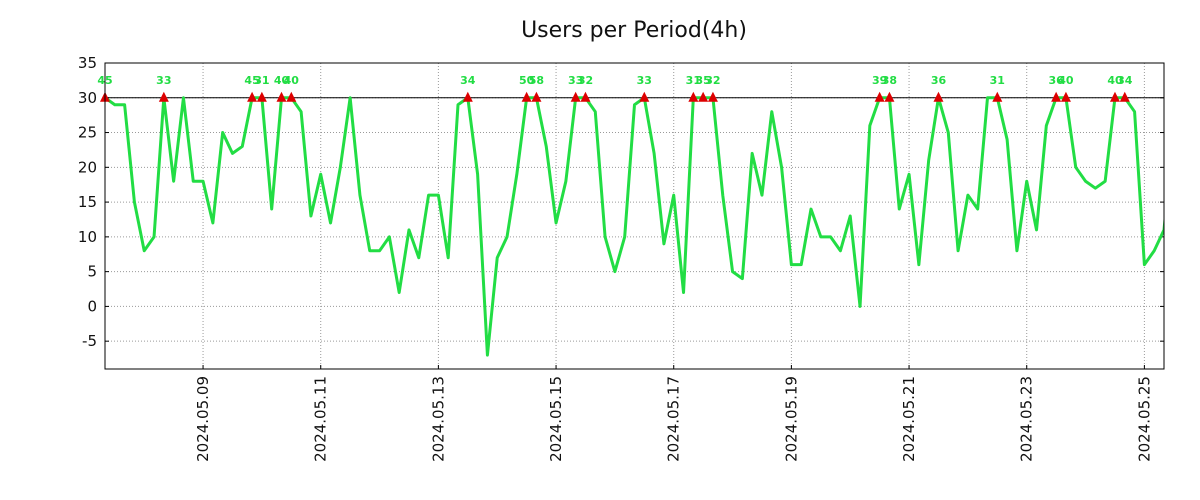  Describe the element at coordinates (87, 98) in the screenshot. I see `y-tick-label: 30` at that location.